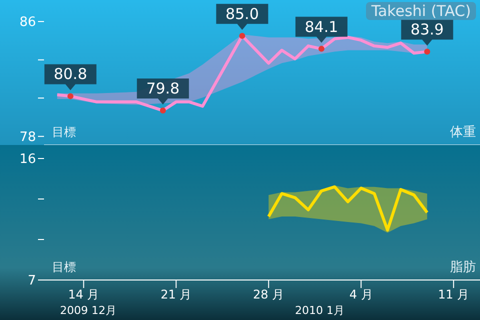 The image size is (480, 320). I want to click on x-tick-label: 21 月, so click(176, 295).